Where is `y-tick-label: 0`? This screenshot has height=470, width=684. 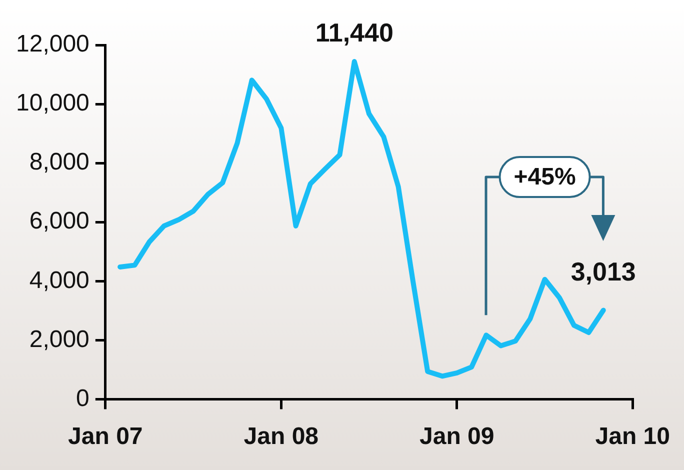 y-tick-label: 0 is located at coordinates (83, 398).